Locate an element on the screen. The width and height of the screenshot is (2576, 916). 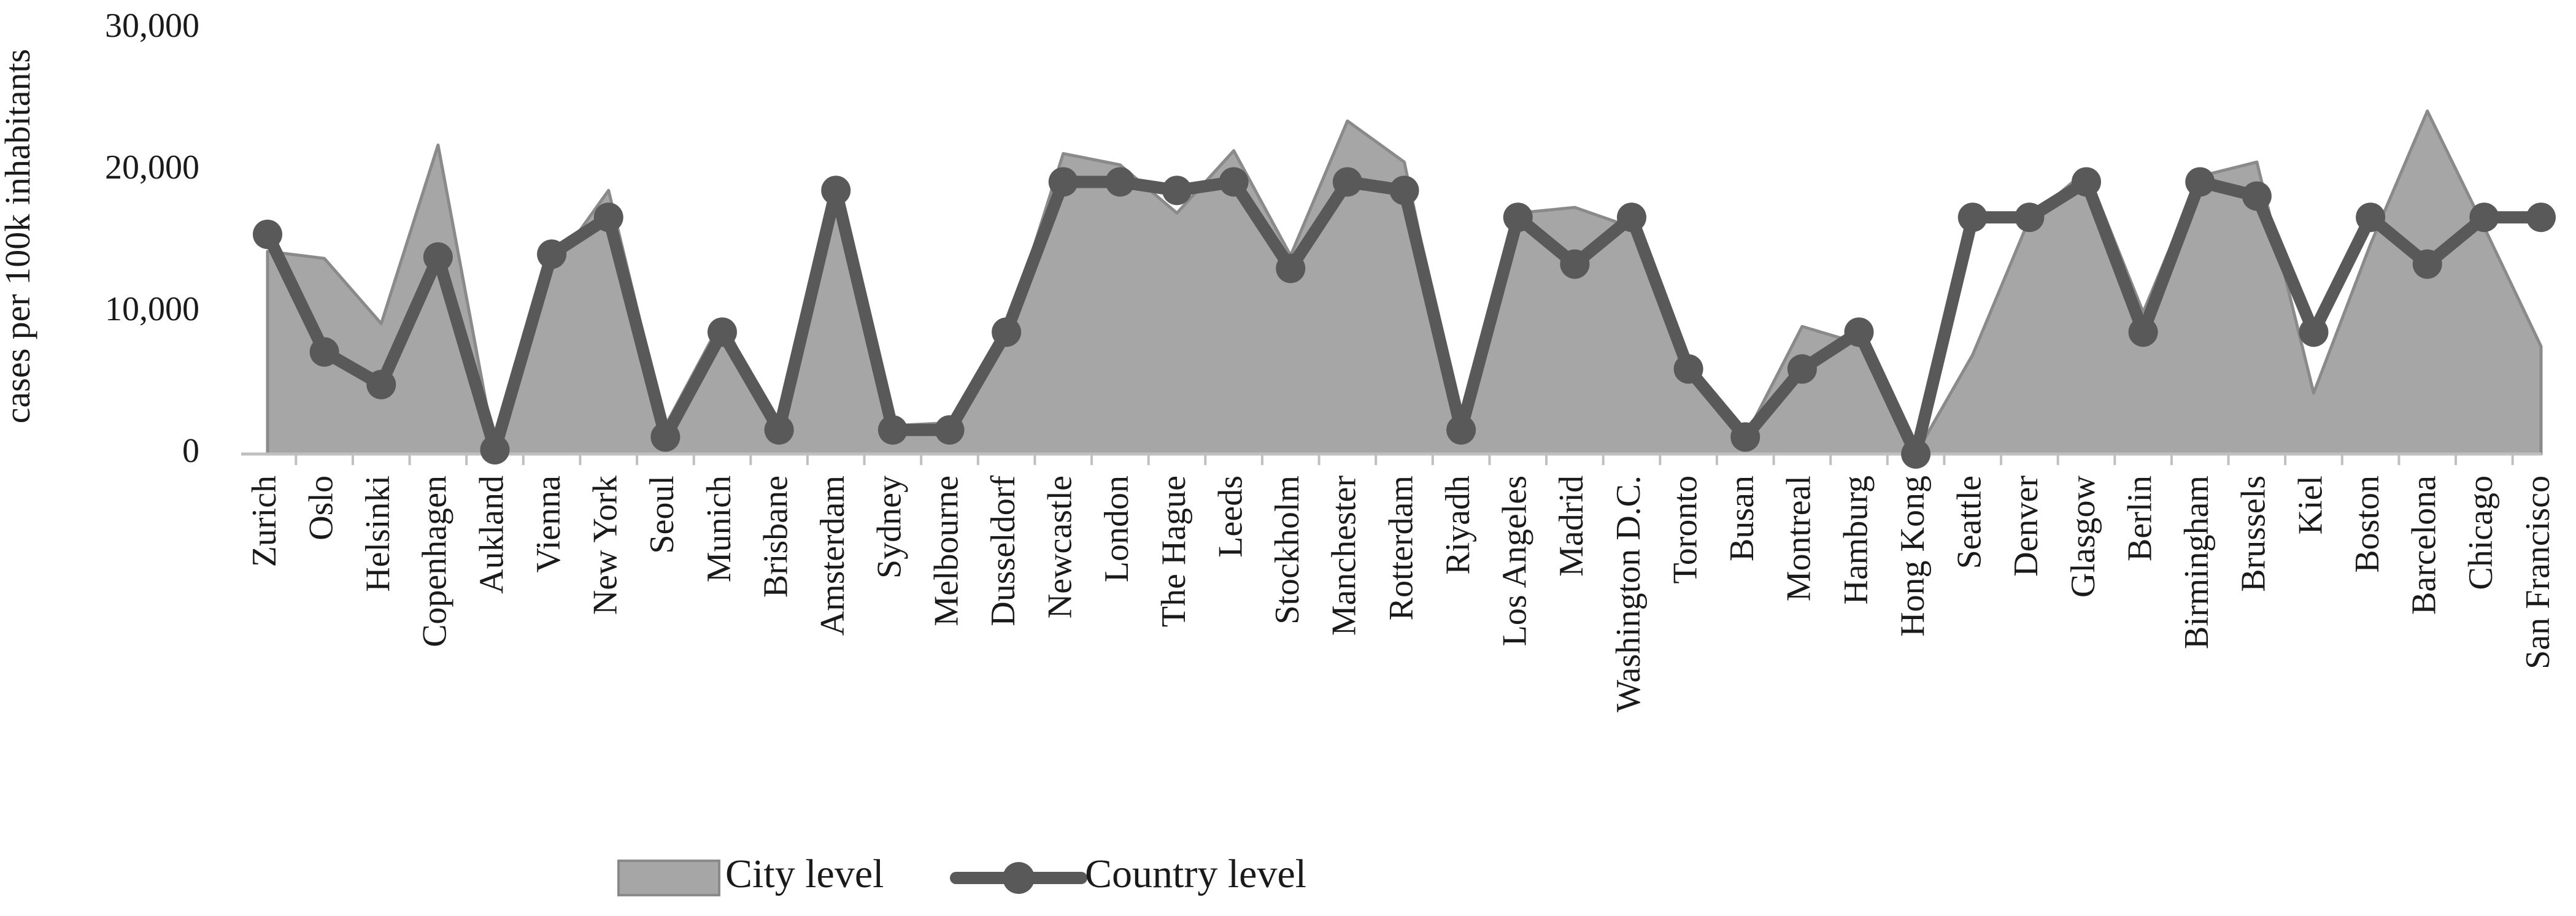
x-tick-label: Aukland is located at coordinates (491, 534).